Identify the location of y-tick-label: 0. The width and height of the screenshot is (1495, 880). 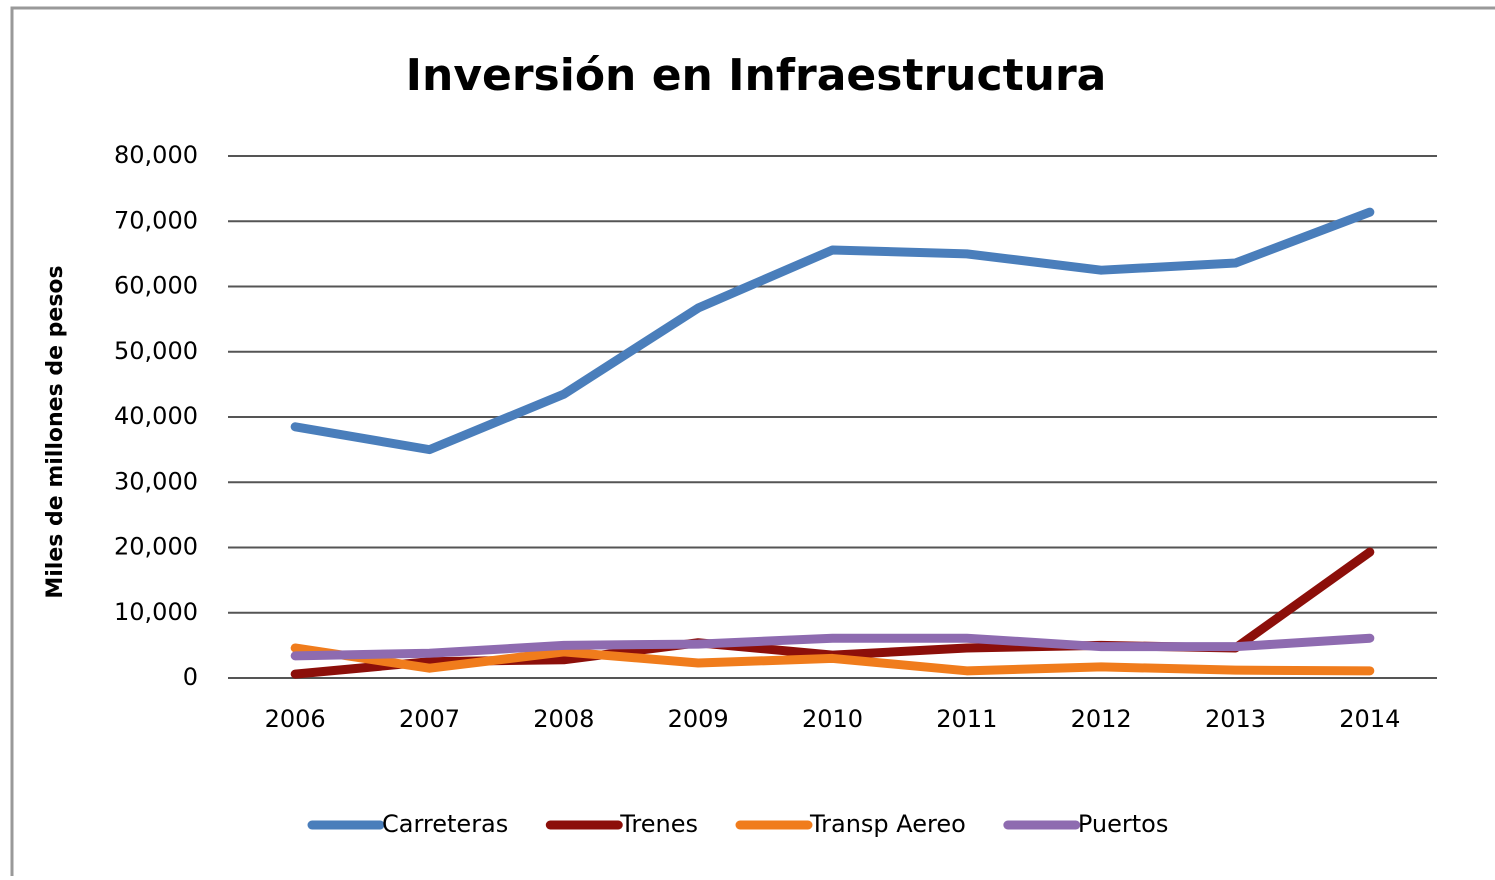
(190, 677).